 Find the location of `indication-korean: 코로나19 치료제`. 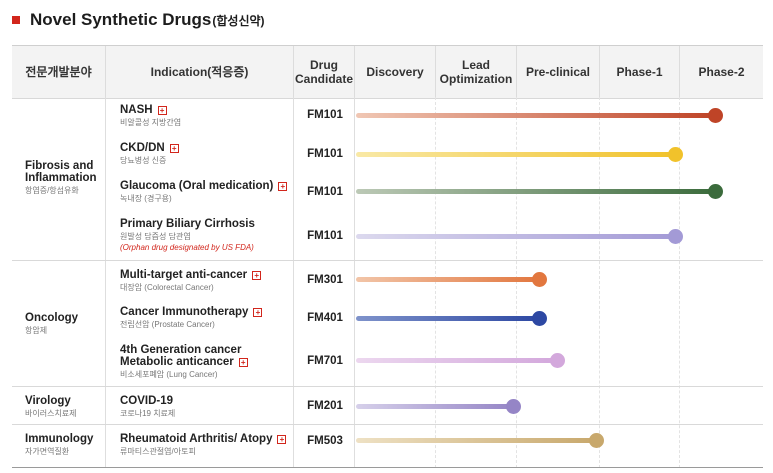

indication-korean: 코로나19 치료제 is located at coordinates (148, 413).